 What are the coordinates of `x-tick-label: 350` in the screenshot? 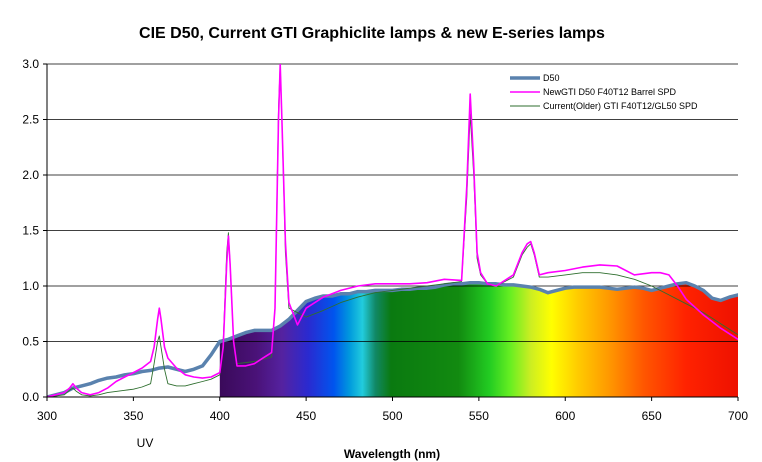 It's located at (133, 416).